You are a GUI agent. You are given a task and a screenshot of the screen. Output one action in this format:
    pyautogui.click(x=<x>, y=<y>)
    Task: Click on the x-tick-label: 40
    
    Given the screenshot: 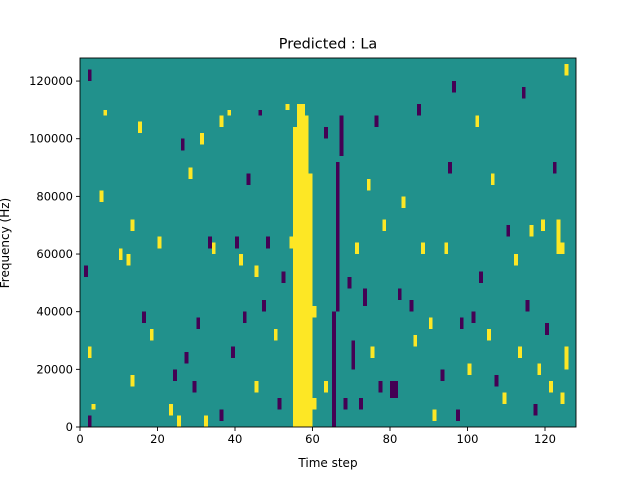 What is the action you would take?
    pyautogui.click(x=235, y=439)
    